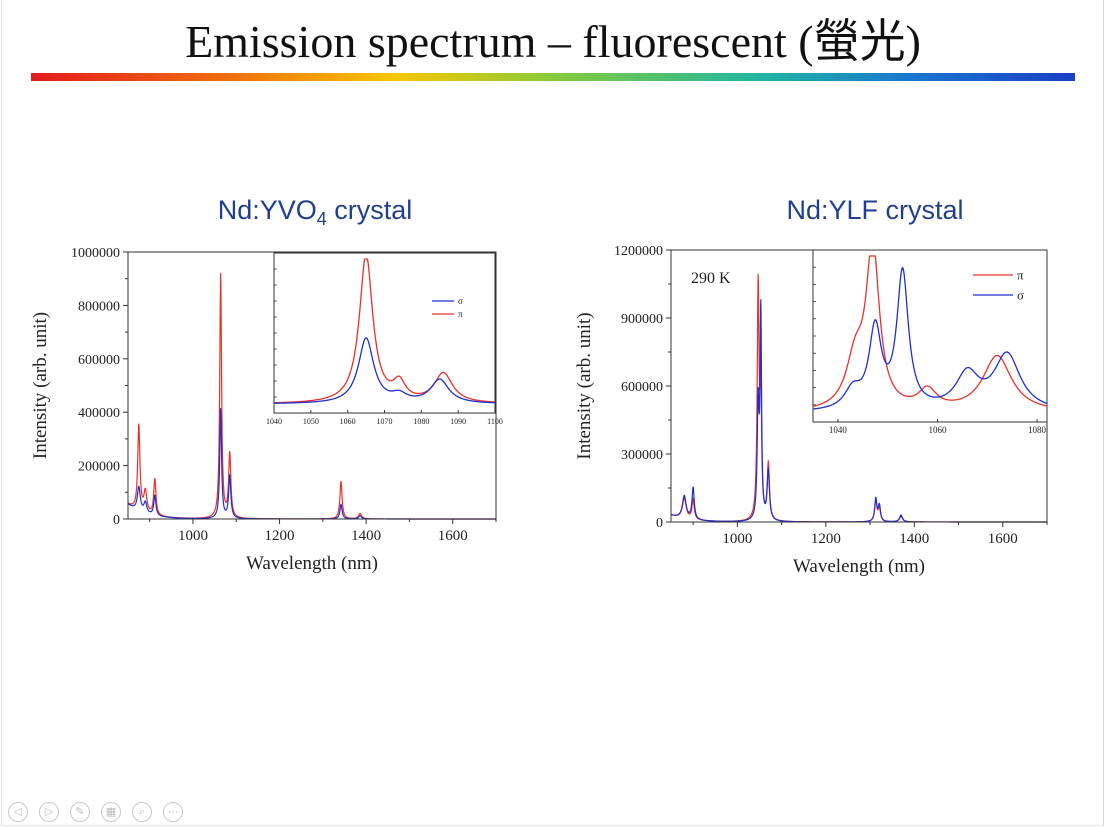 The width and height of the screenshot is (1106, 828). I want to click on more-options-icon: ⋯, so click(173, 812).